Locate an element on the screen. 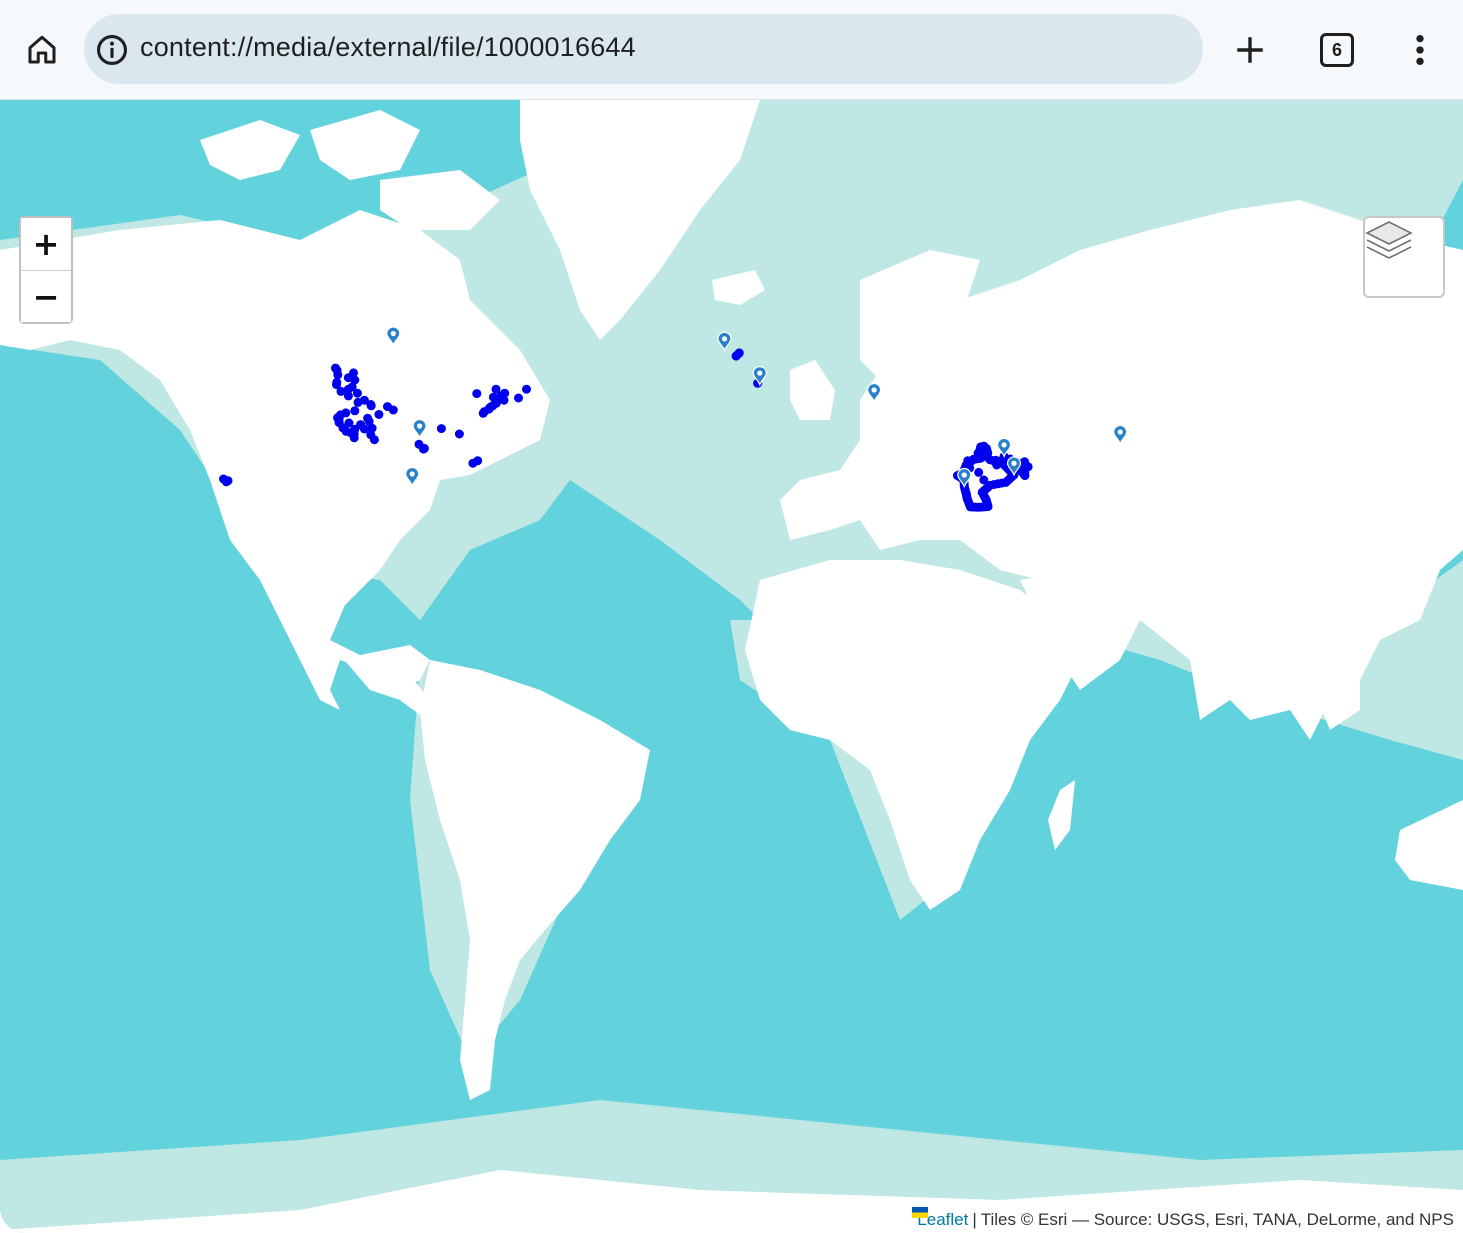 This screenshot has height=1233, width=1463. leaflet-link: Leaflet is located at coordinates (943, 1219).